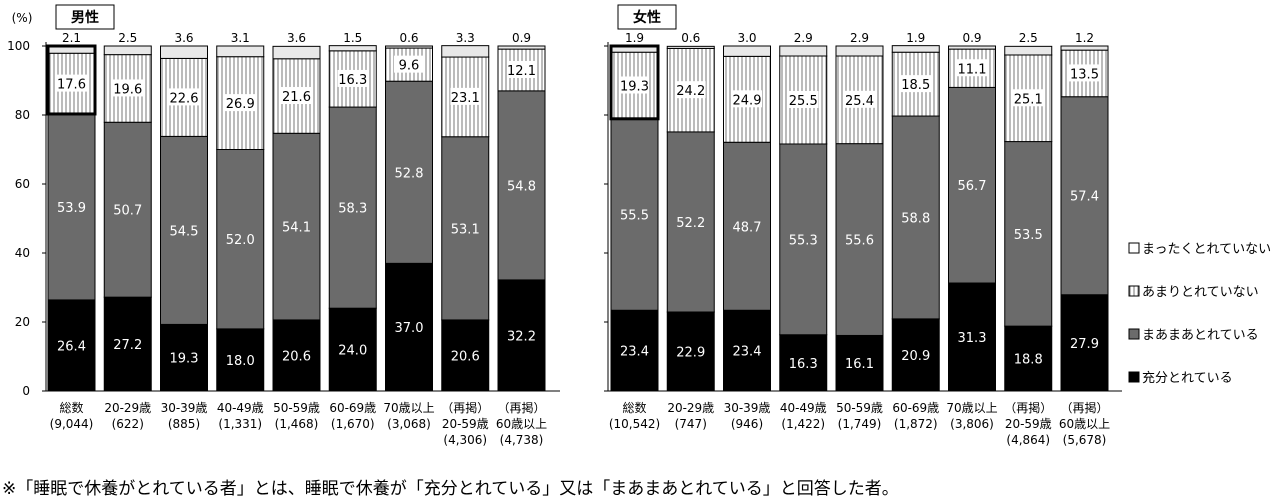  Describe the element at coordinates (634, 87) in the screenshot. I see `data-label: 19.3` at that location.